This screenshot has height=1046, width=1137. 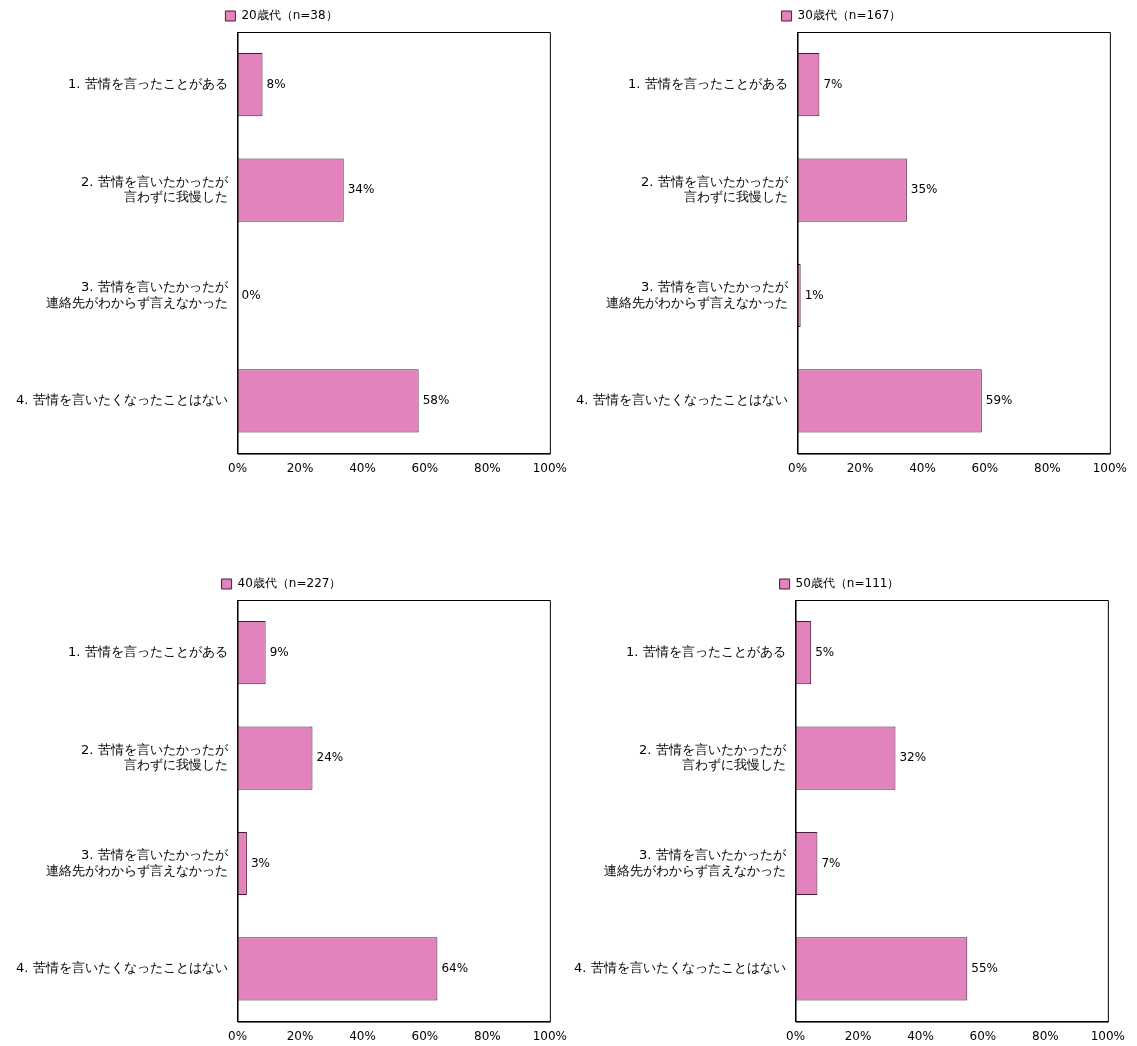 What do you see at coordinates (361, 189) in the screenshot?
I see `data-label: 34%` at bounding box center [361, 189].